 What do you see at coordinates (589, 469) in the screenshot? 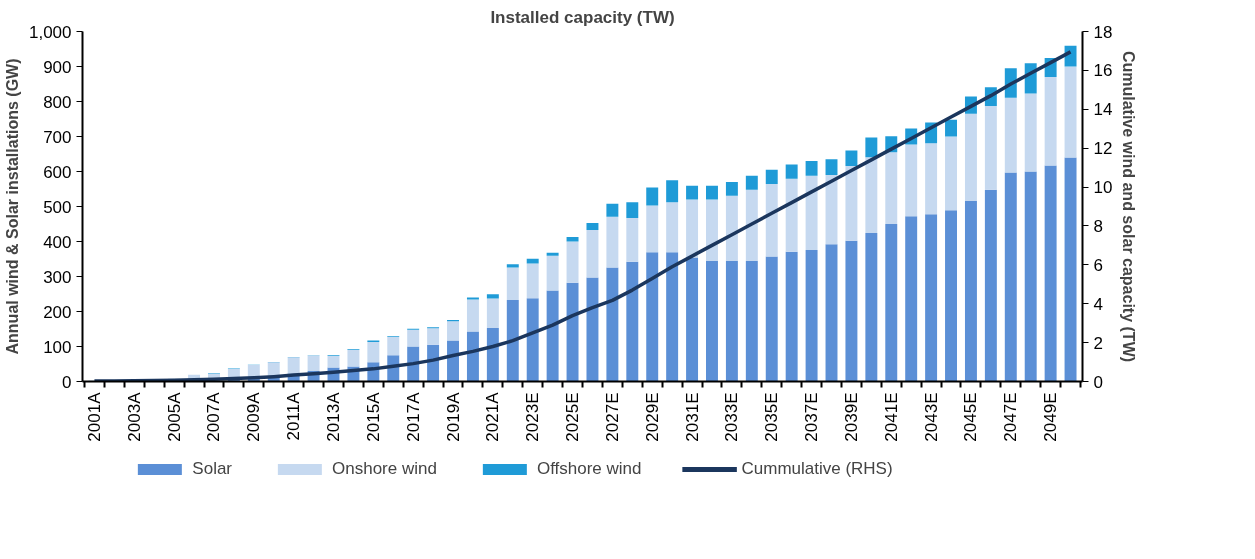
I see `legend-label: Offshore wind` at bounding box center [589, 469].